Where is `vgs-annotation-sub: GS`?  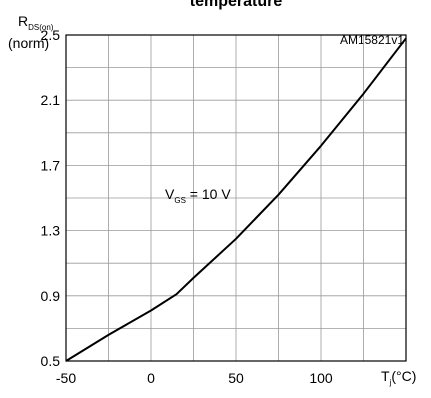 vgs-annotation-sub: GS is located at coordinates (180, 200).